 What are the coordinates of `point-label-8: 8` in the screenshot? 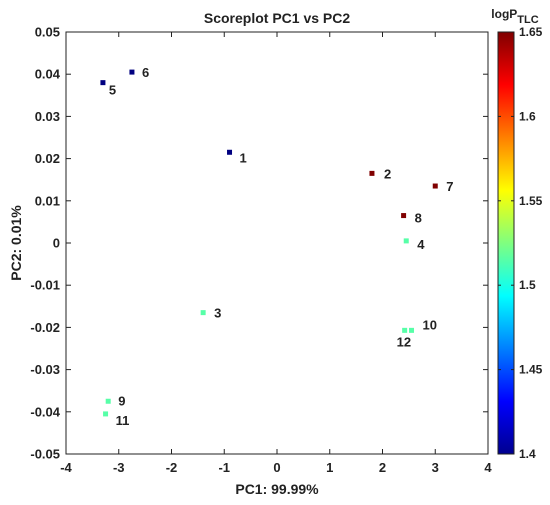 It's located at (418, 218).